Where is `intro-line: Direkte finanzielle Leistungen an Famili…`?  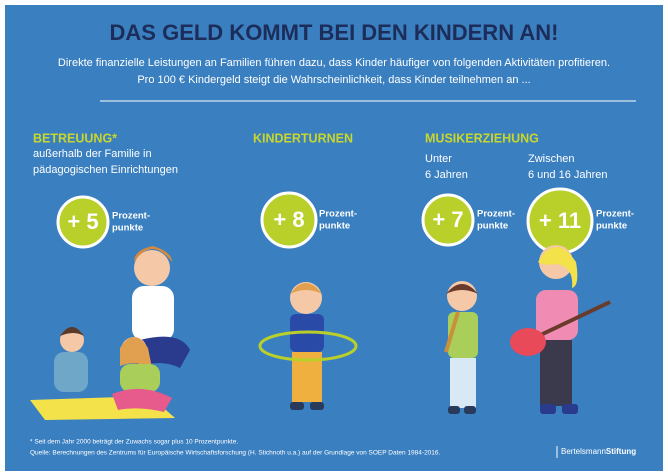
intro-line: Direkte finanzielle Leistungen an Famili… is located at coordinates (334, 63).